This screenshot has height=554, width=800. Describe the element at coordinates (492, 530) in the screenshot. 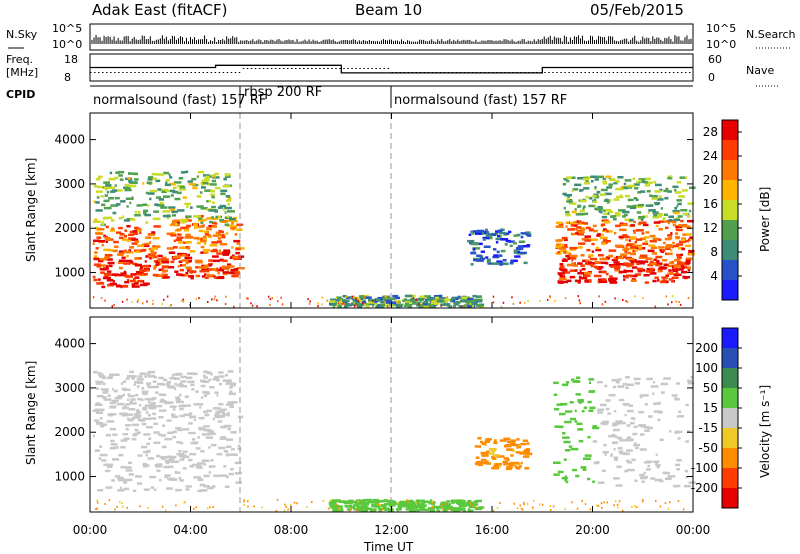

I see `x-tick-label: 16:00` at that location.